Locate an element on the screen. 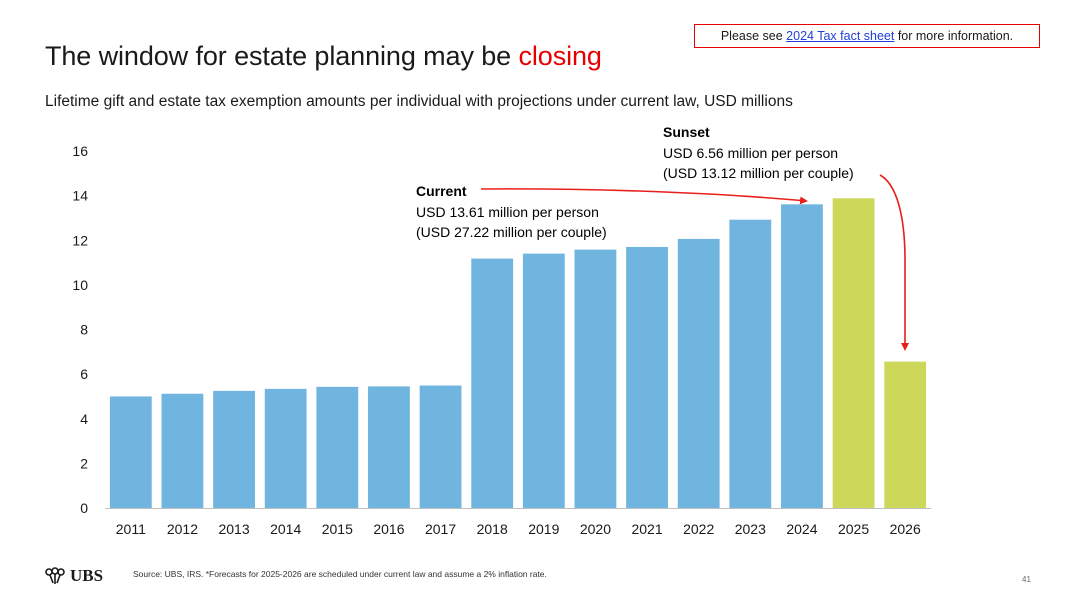 The width and height of the screenshot is (1080, 608). annotation-current-line1: USD 13.61 million per person is located at coordinates (507, 212).